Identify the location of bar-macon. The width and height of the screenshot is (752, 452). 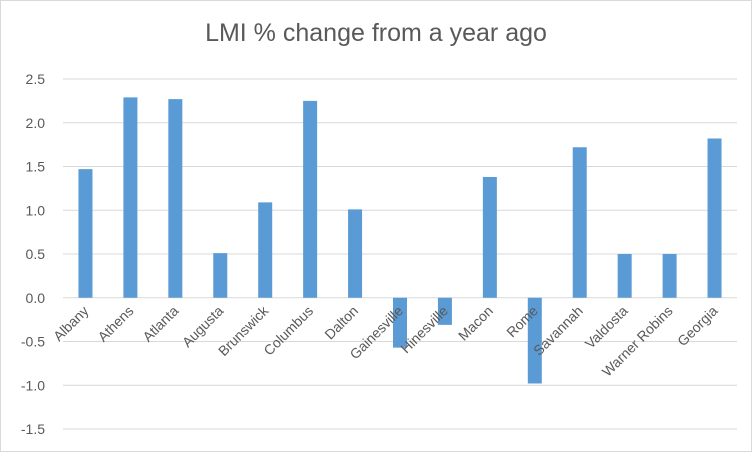
(489, 237).